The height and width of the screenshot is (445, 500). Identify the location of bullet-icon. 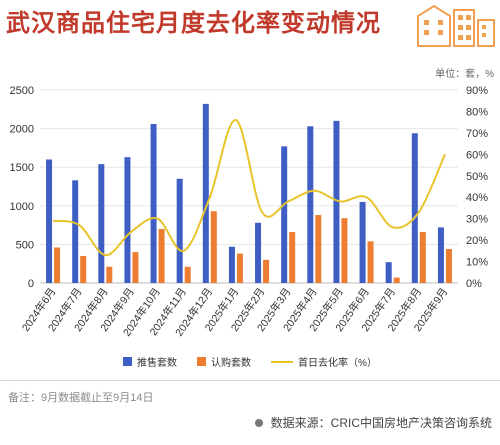
(258, 422).